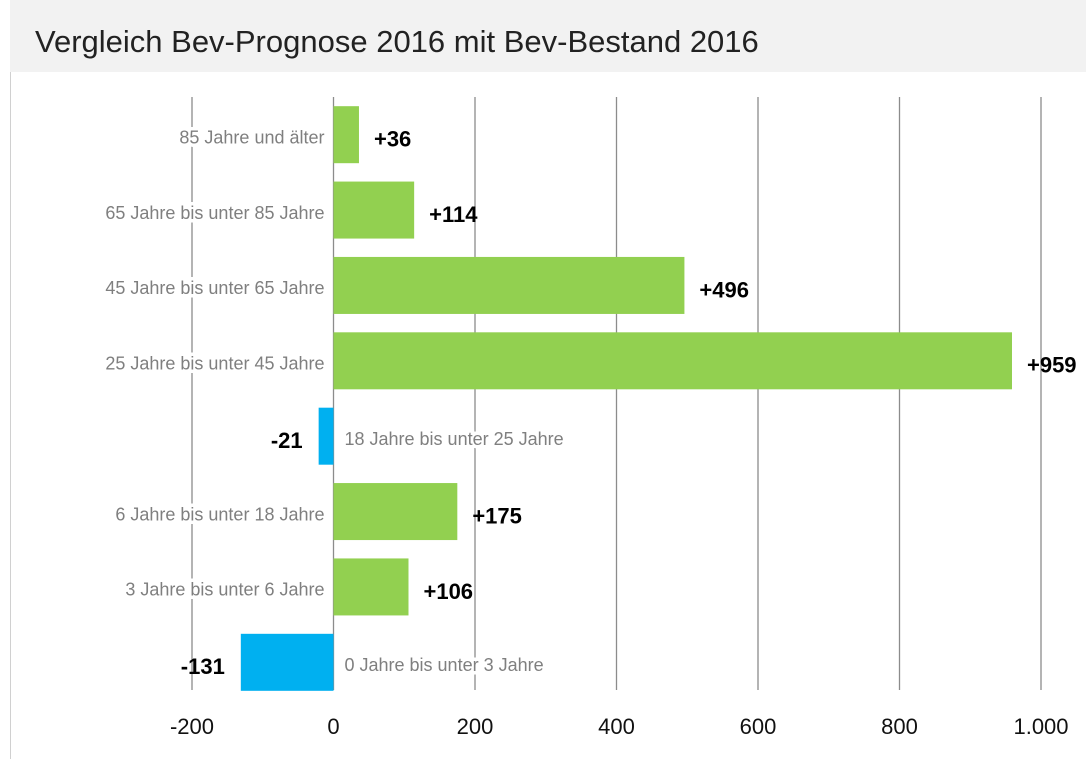  Describe the element at coordinates (454, 439) in the screenshot. I see `category-label: 18 Jahre bis unter 25 Jahre` at that location.